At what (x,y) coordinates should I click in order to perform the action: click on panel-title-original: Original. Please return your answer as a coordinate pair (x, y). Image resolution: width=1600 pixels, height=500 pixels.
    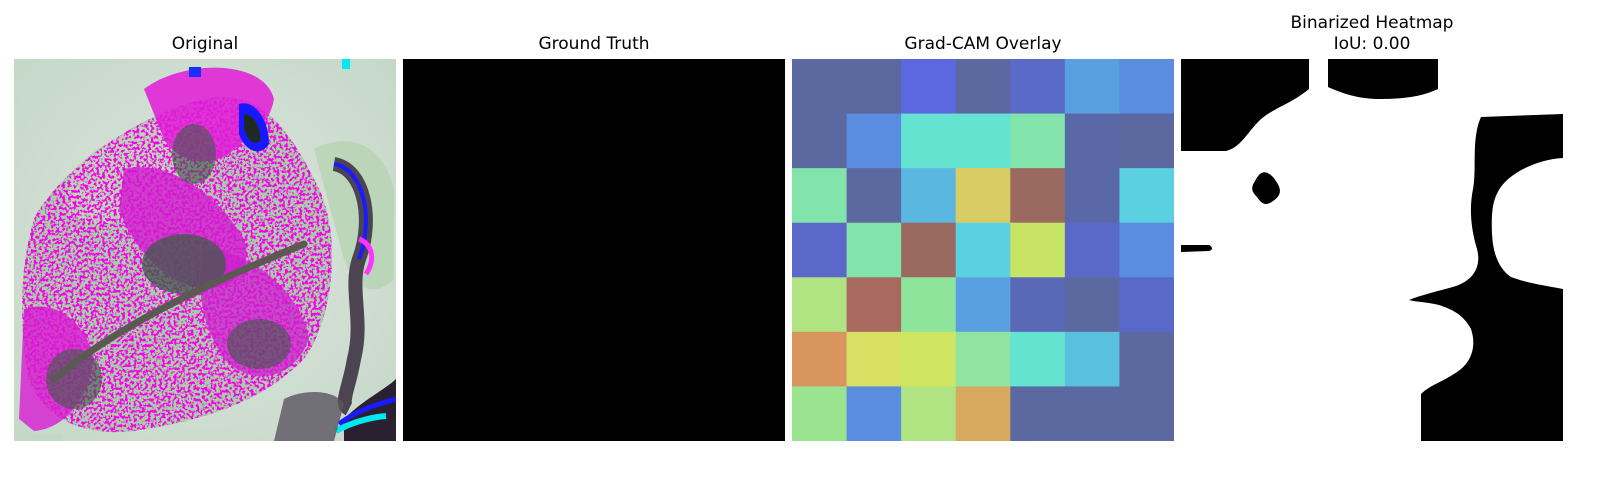
    Looking at the image, I should click on (205, 44).